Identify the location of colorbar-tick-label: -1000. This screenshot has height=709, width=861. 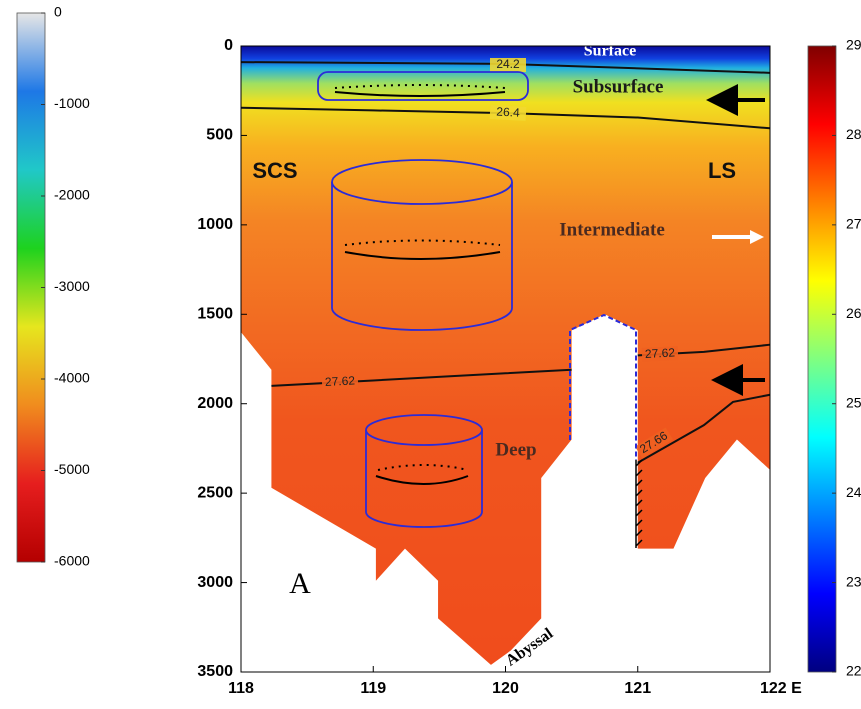
(72, 103).